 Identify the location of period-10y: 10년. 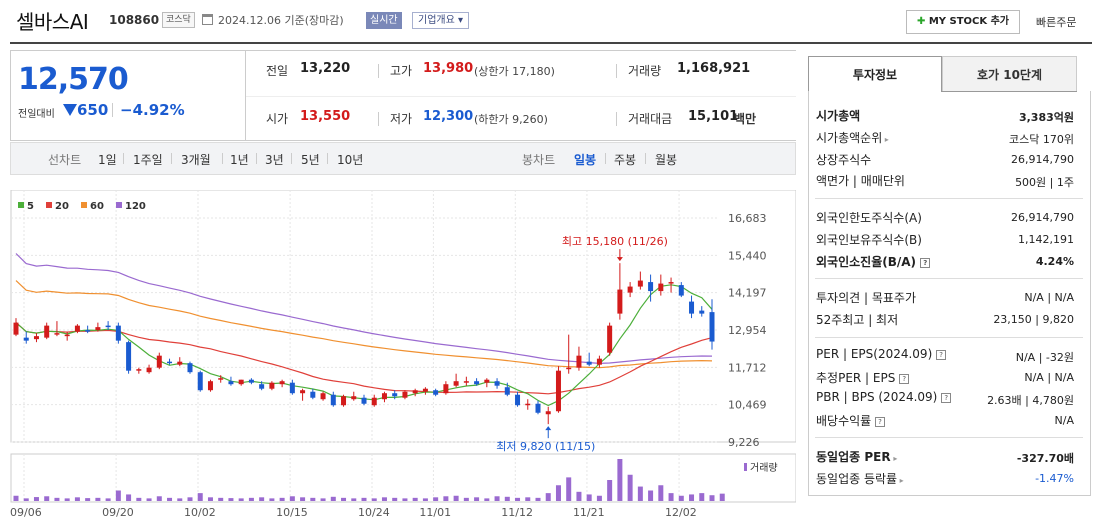
(350, 160).